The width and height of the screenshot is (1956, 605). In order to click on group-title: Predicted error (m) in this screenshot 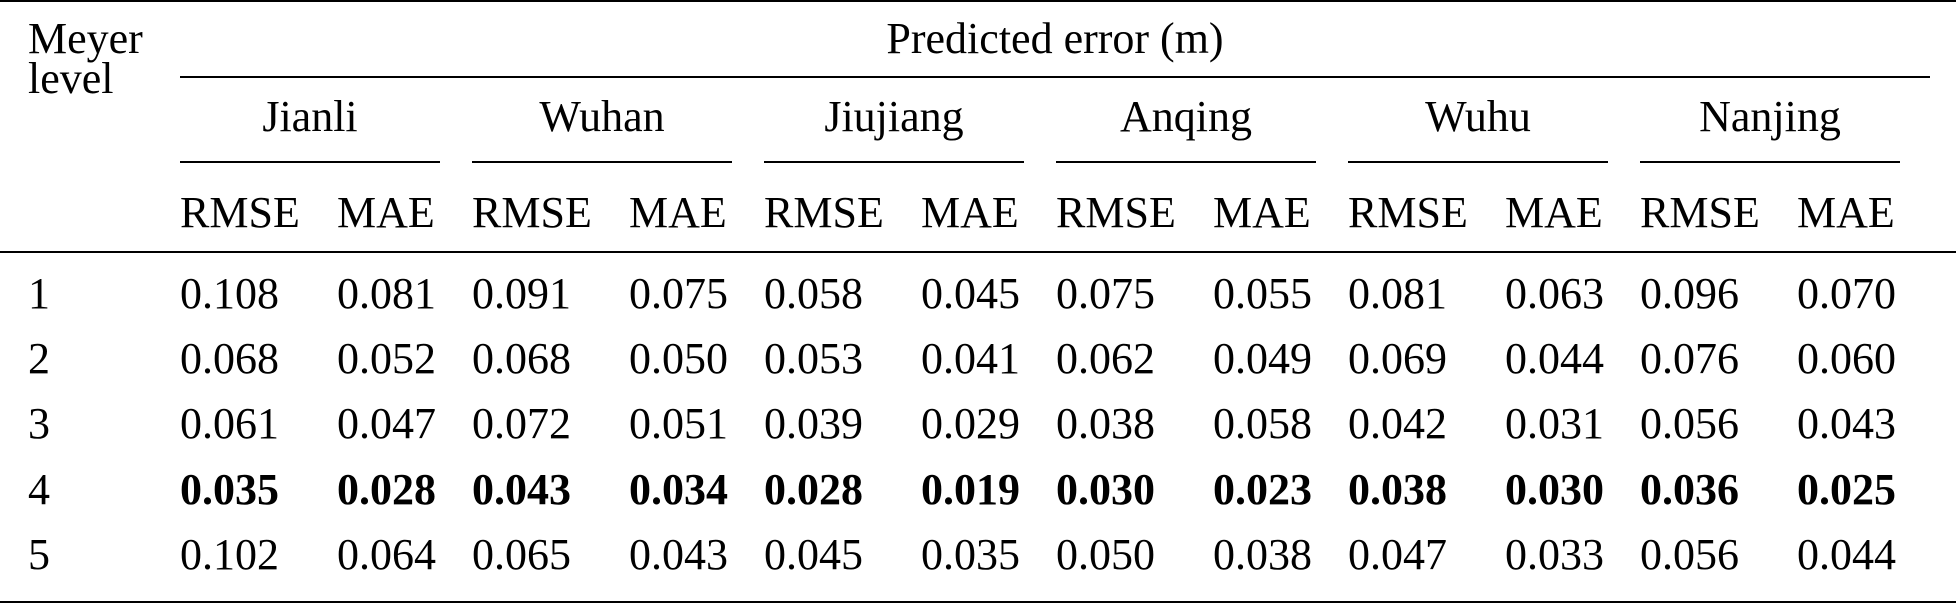, I will do `click(1055, 38)`.